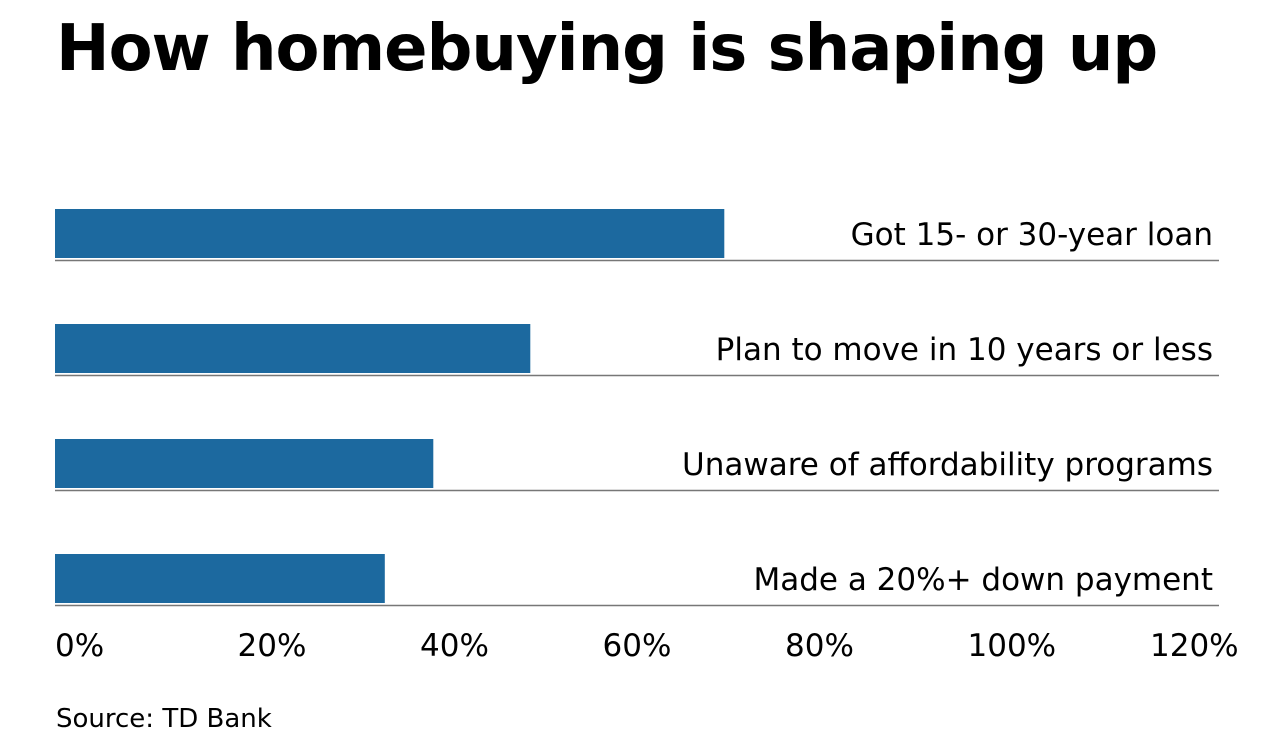 This screenshot has height=734, width=1280. What do you see at coordinates (637, 646) in the screenshot?
I see `x-tick-label: 60%` at bounding box center [637, 646].